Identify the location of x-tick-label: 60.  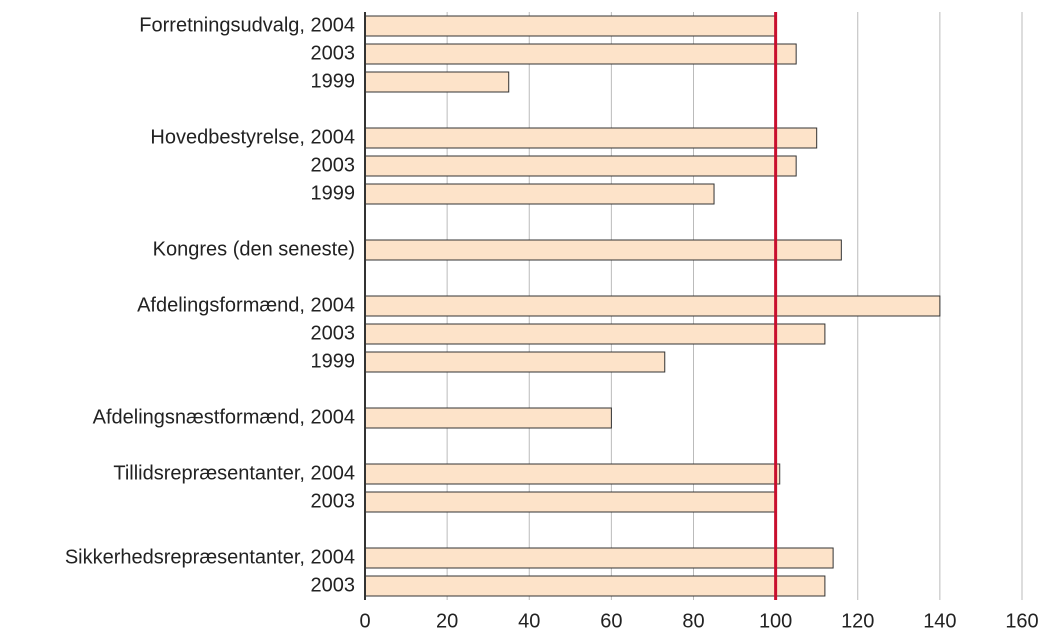
(611, 621).